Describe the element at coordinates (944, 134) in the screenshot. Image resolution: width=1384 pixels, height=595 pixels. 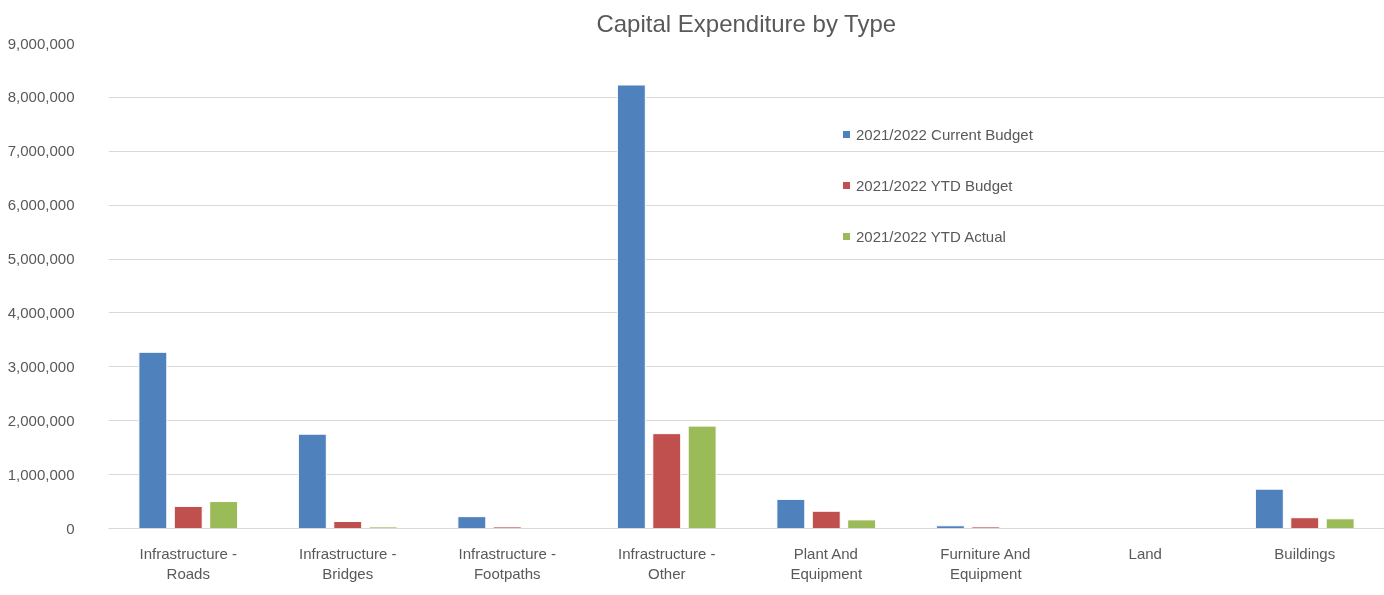
I see `legend-label: 2021/2022 Current Budget` at that location.